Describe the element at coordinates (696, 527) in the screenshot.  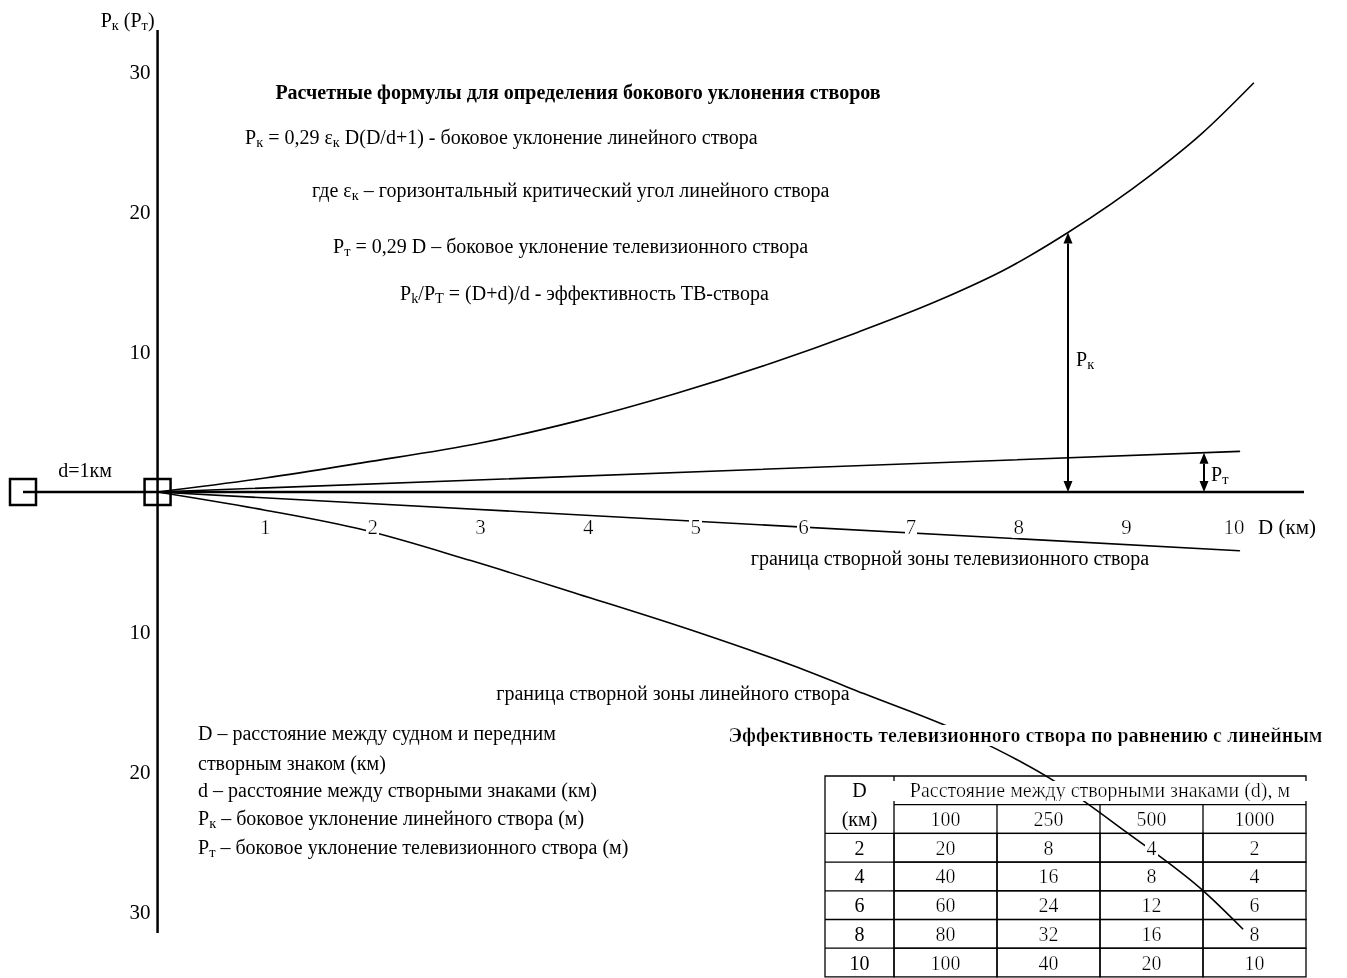
I see `x-tick-label: 5` at that location.